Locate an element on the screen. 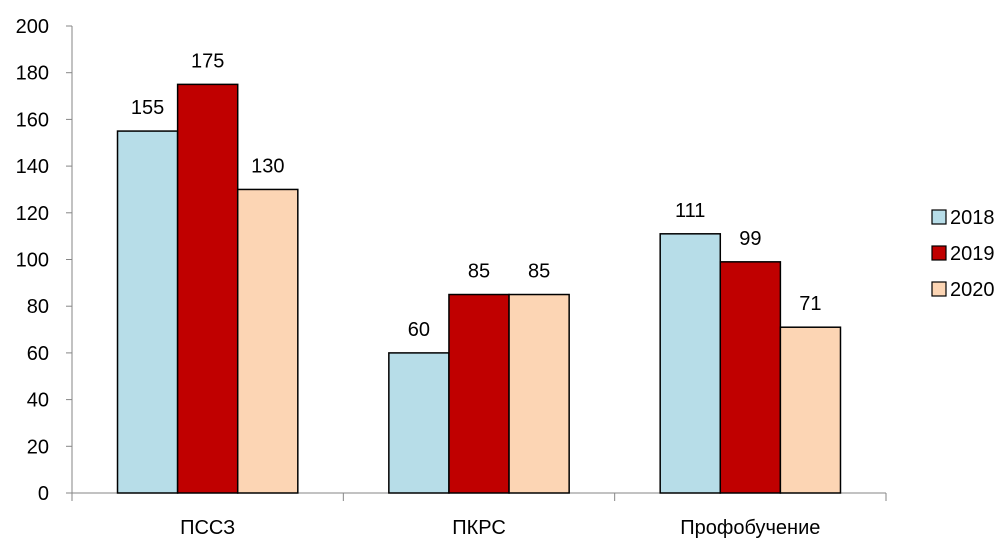 Image resolution: width=1006 pixels, height=540 pixels. category-label: ПССЗ is located at coordinates (207, 528).